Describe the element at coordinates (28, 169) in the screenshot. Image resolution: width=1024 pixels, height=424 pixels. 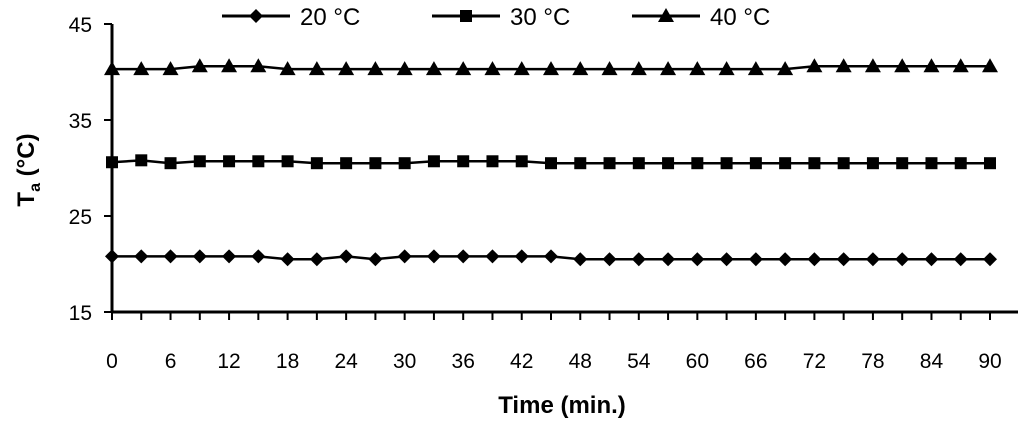
I see `y-axis-title: Ta (°C)` at that location.